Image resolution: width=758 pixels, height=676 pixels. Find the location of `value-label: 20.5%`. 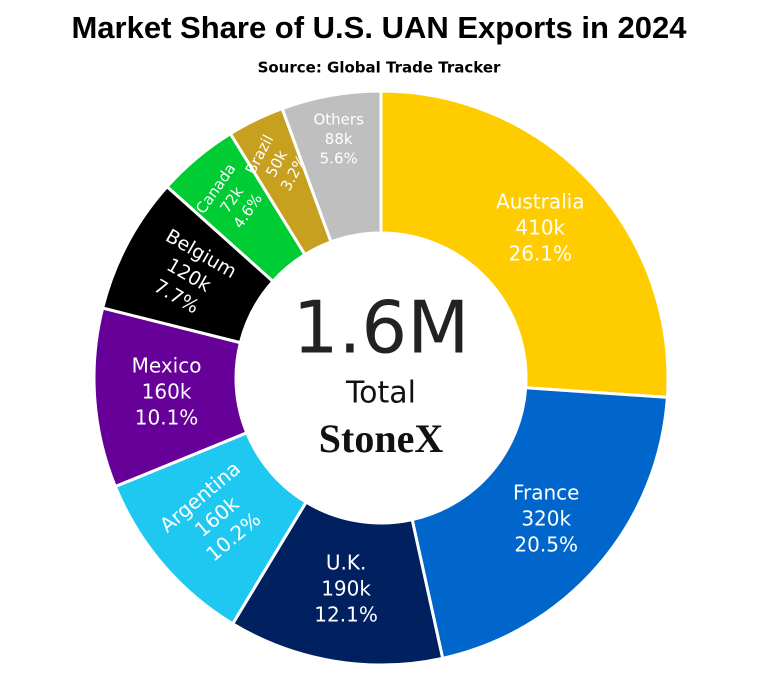

value-label: 20.5% is located at coordinates (546, 545).